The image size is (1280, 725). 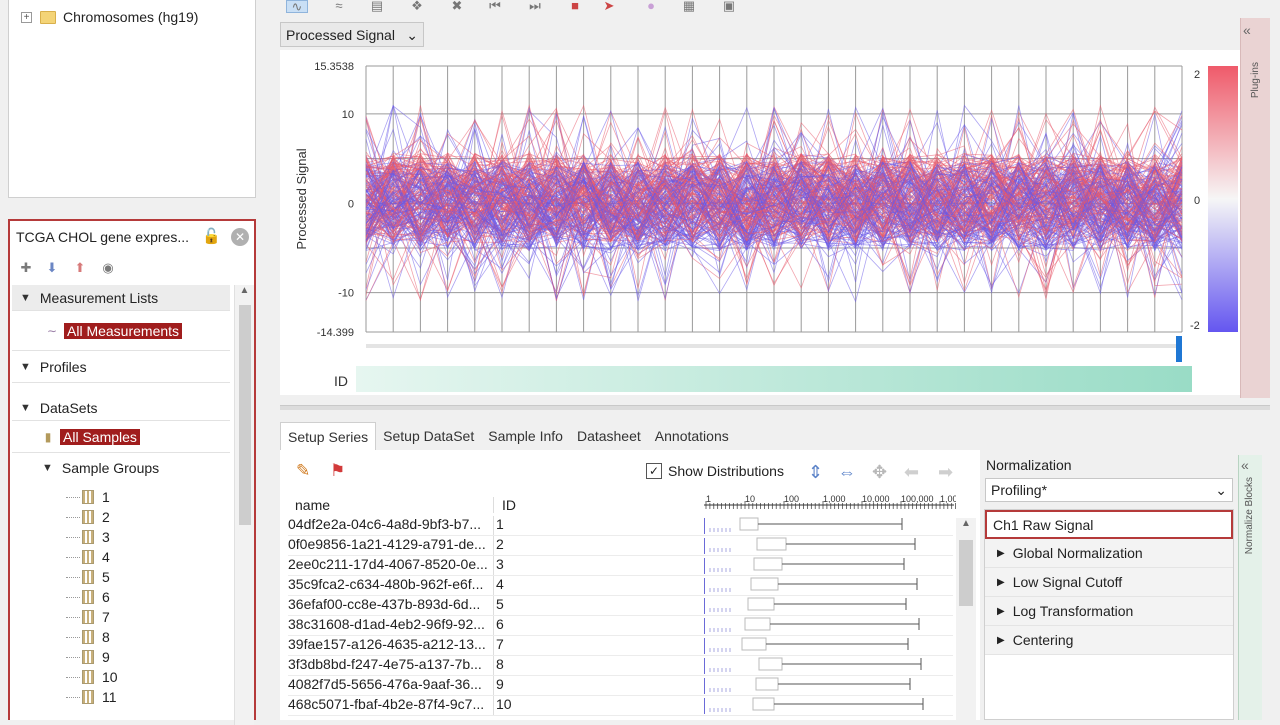 I want to click on scale-tick-label: 100, so click(x=791, y=499).